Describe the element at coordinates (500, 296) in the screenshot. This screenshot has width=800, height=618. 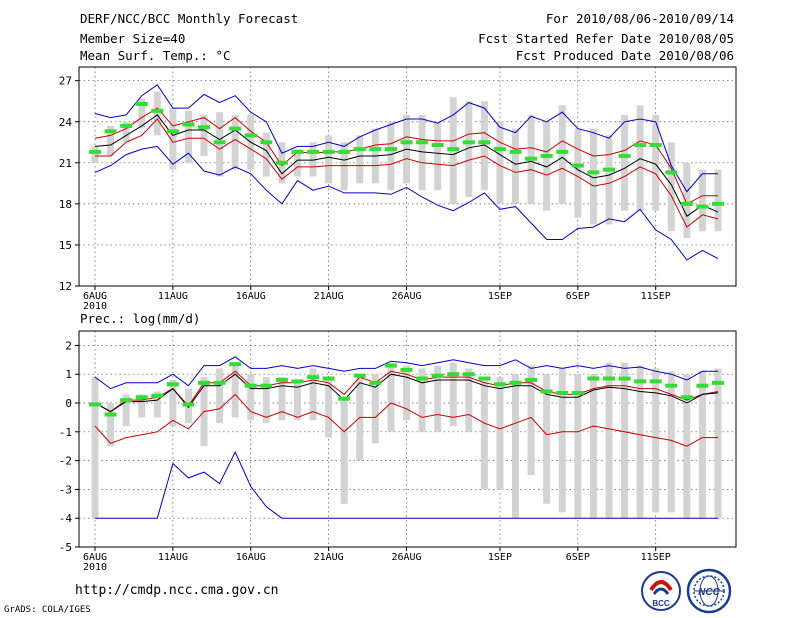
I see `x-tick-label: 1SEP` at that location.